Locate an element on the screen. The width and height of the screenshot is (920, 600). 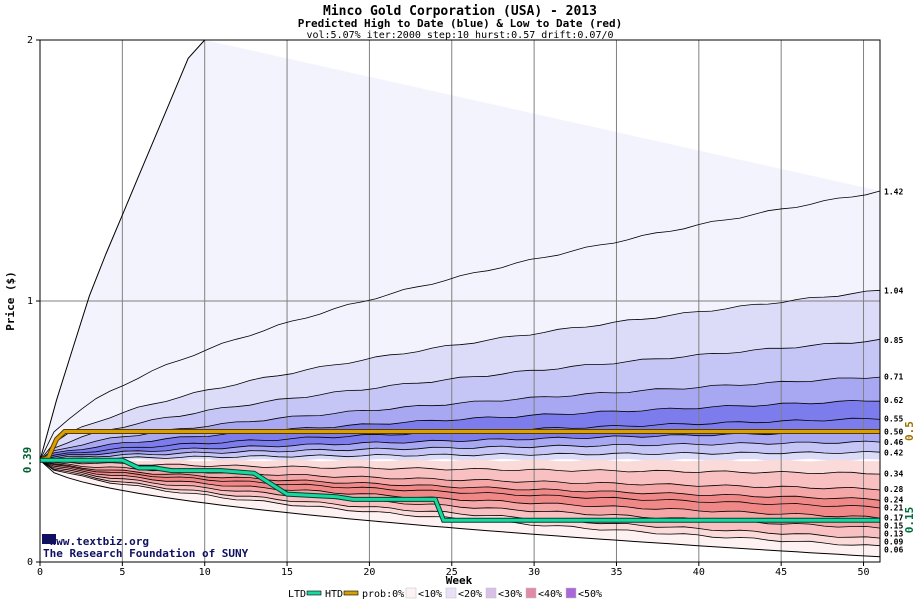
x-axis-ticks: 0 5 10 15 20 25 30 35 40 45 50 is located at coordinates (453, 570).